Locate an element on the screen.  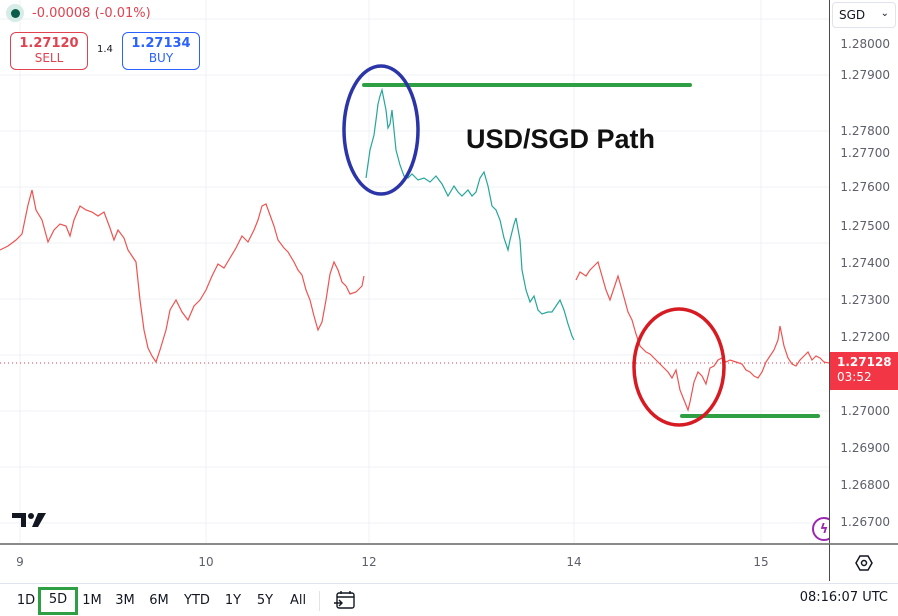
range-6m: 6M is located at coordinates (159, 600).